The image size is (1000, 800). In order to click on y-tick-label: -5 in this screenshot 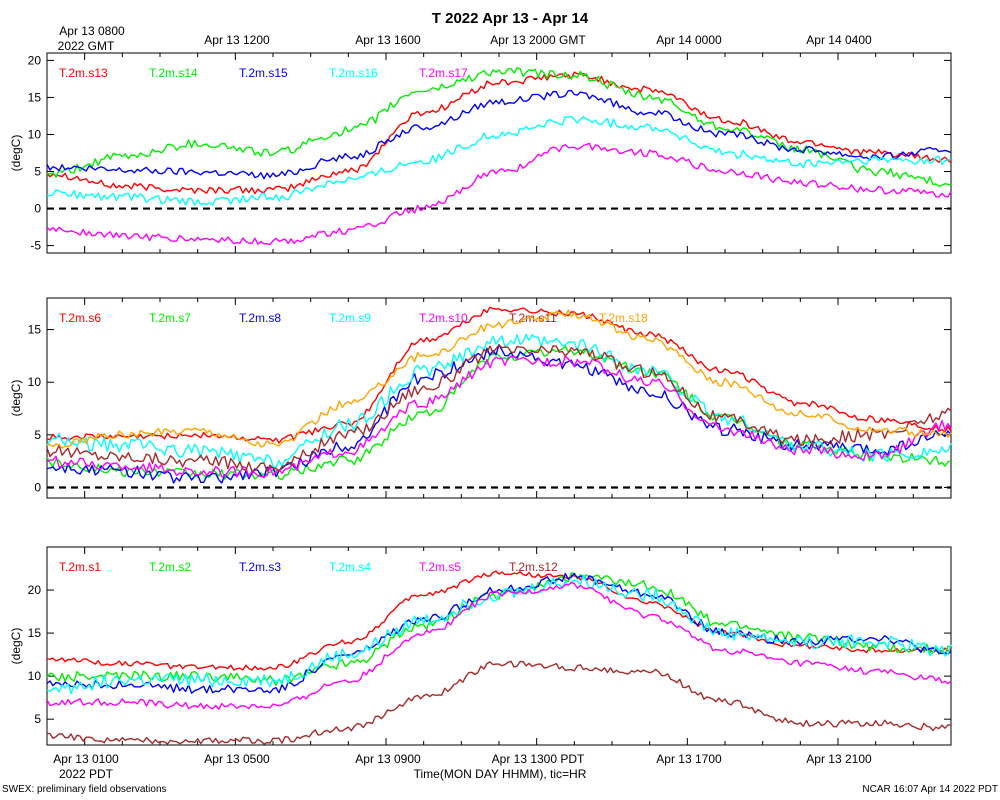, I will do `click(35, 246)`.